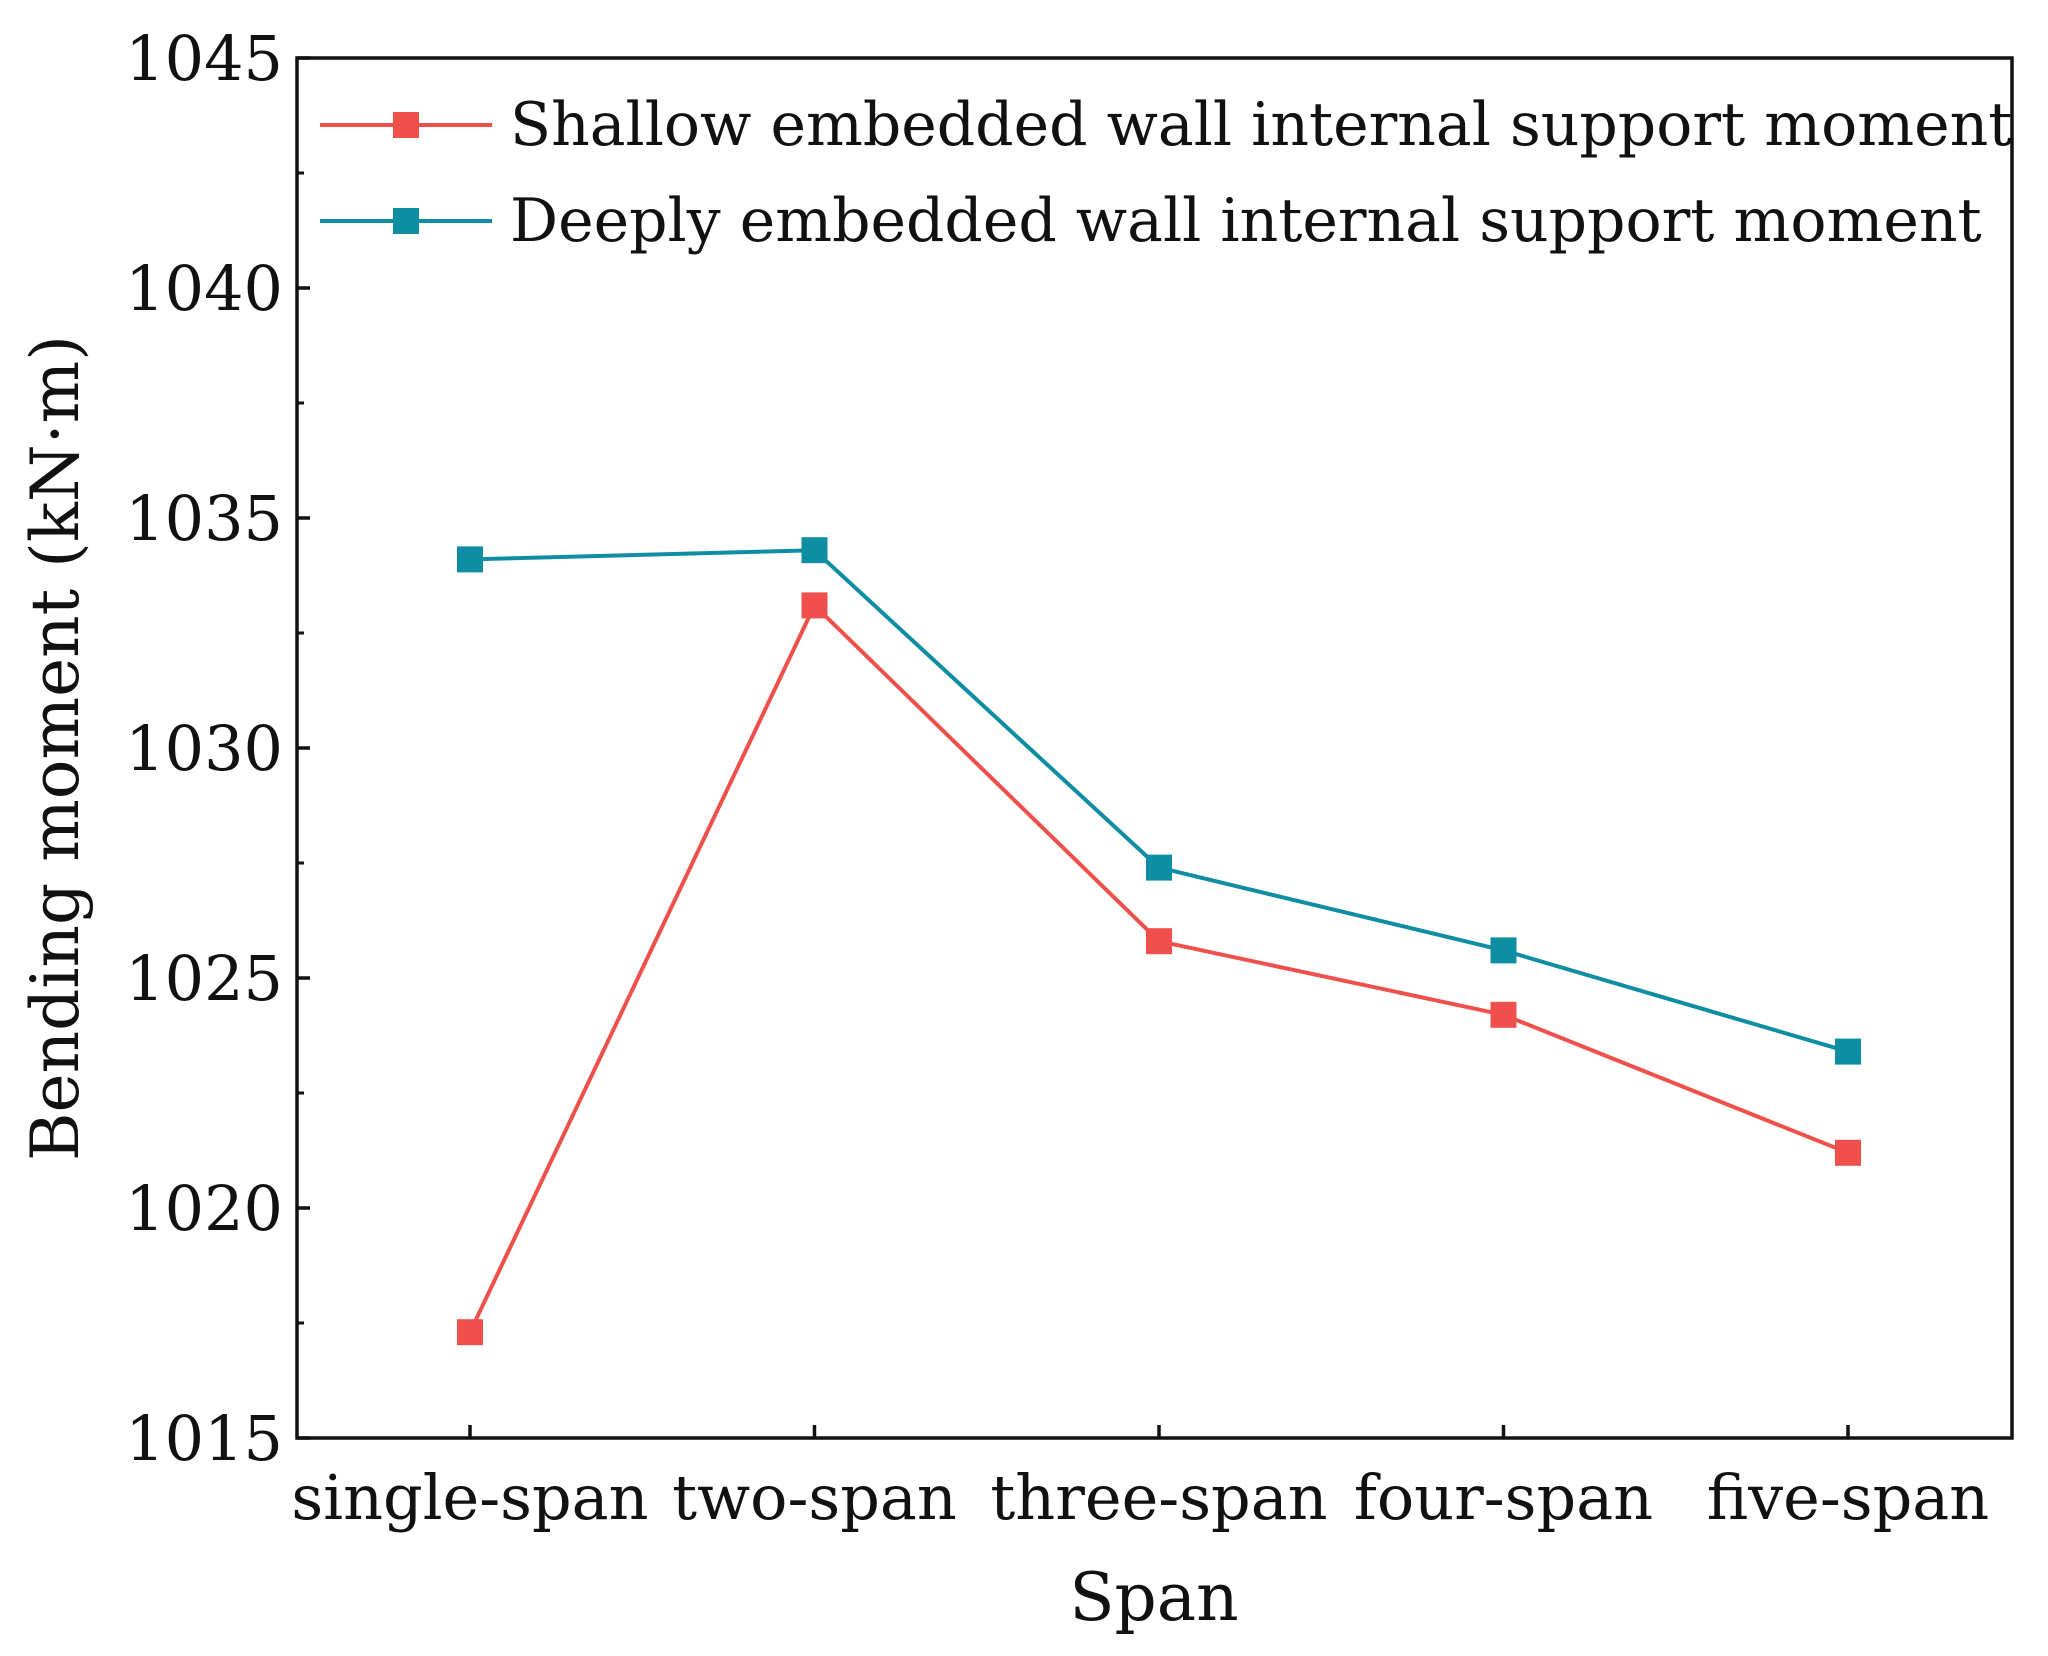 The height and width of the screenshot is (1656, 2048). What do you see at coordinates (204, 1438) in the screenshot?
I see `y-tick-label: 1015` at bounding box center [204, 1438].